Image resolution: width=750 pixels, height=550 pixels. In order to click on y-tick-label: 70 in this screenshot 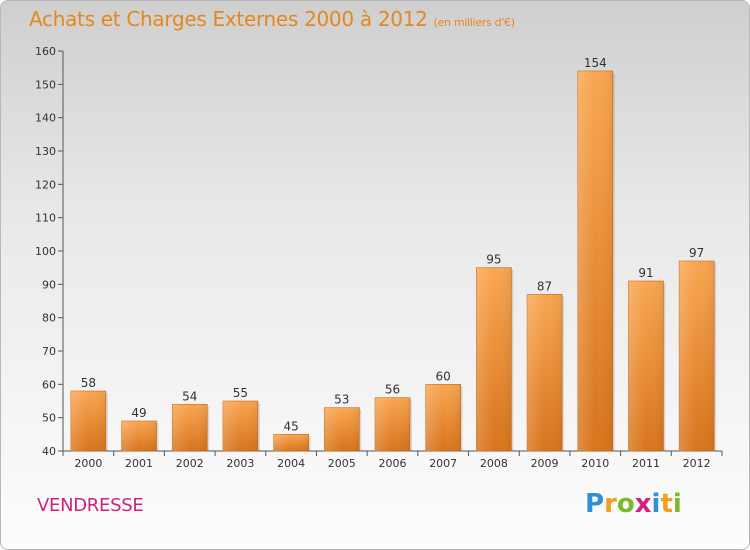, I will do `click(49, 351)`.